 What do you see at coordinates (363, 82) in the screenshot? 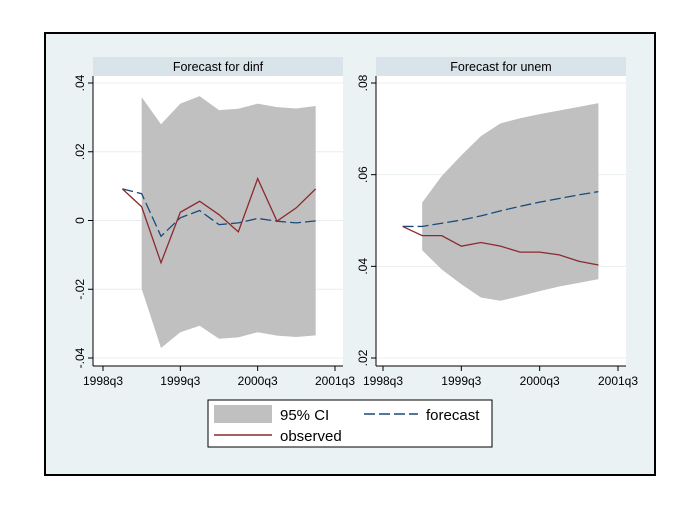
I see `y-tick-label: .08` at bounding box center [363, 82].